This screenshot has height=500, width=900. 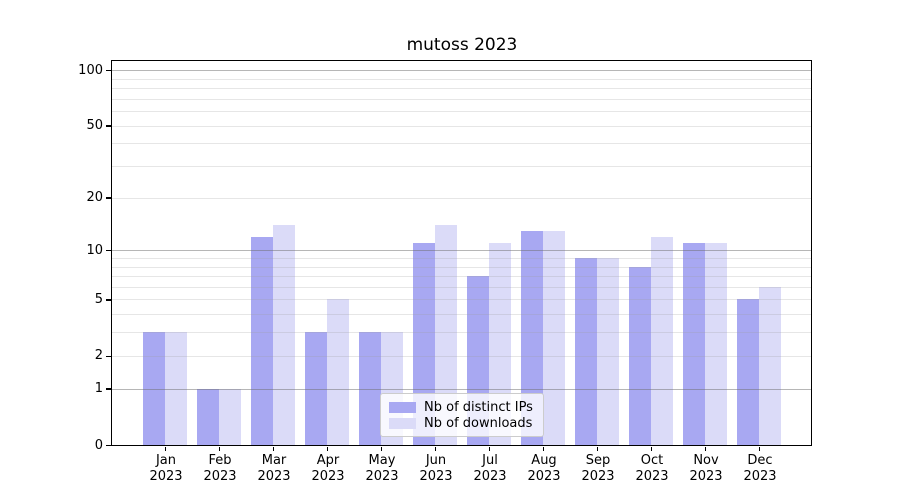 What do you see at coordinates (90, 70) in the screenshot?
I see `y-tick-label: 100` at bounding box center [90, 70].